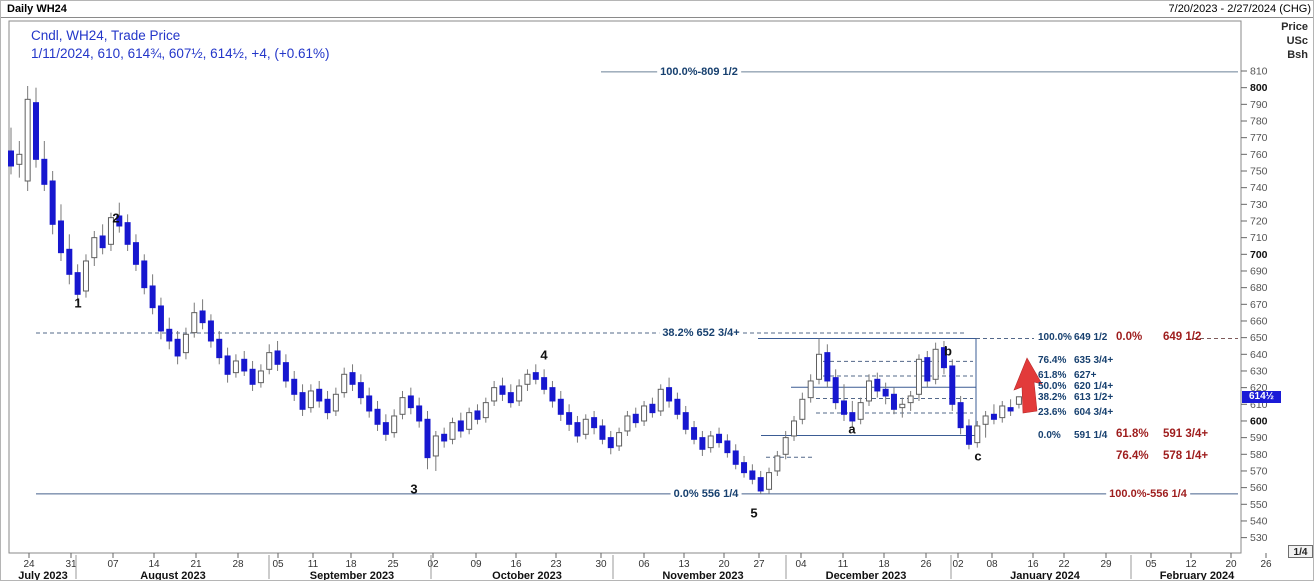 This screenshot has height=581, width=1314. I want to click on last-price-marker: 614½, so click(1261, 396).